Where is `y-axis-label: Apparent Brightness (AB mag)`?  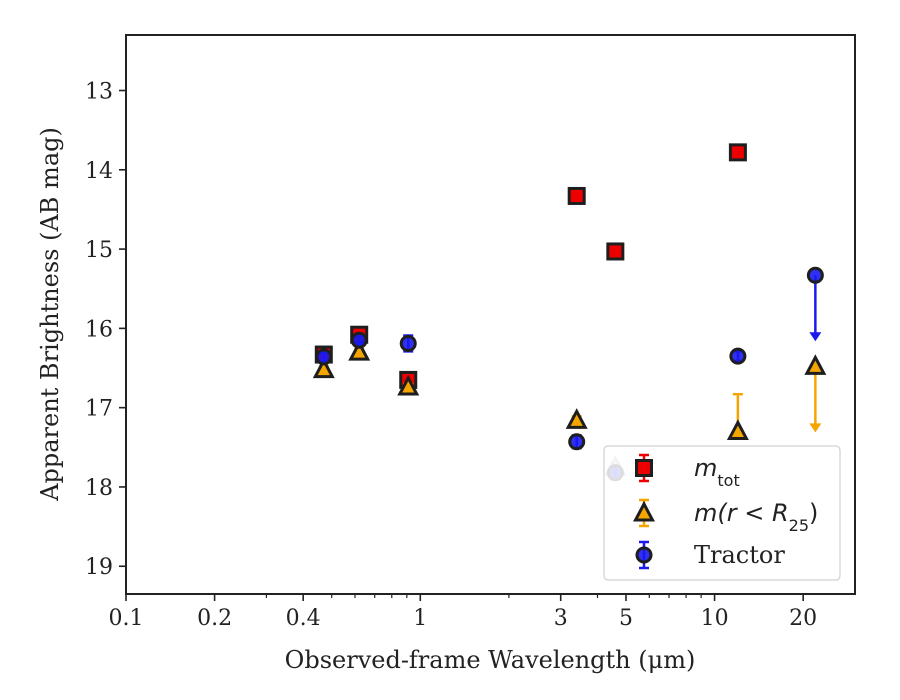 y-axis-label: Apparent Brightness (AB mag) is located at coordinates (50, 314).